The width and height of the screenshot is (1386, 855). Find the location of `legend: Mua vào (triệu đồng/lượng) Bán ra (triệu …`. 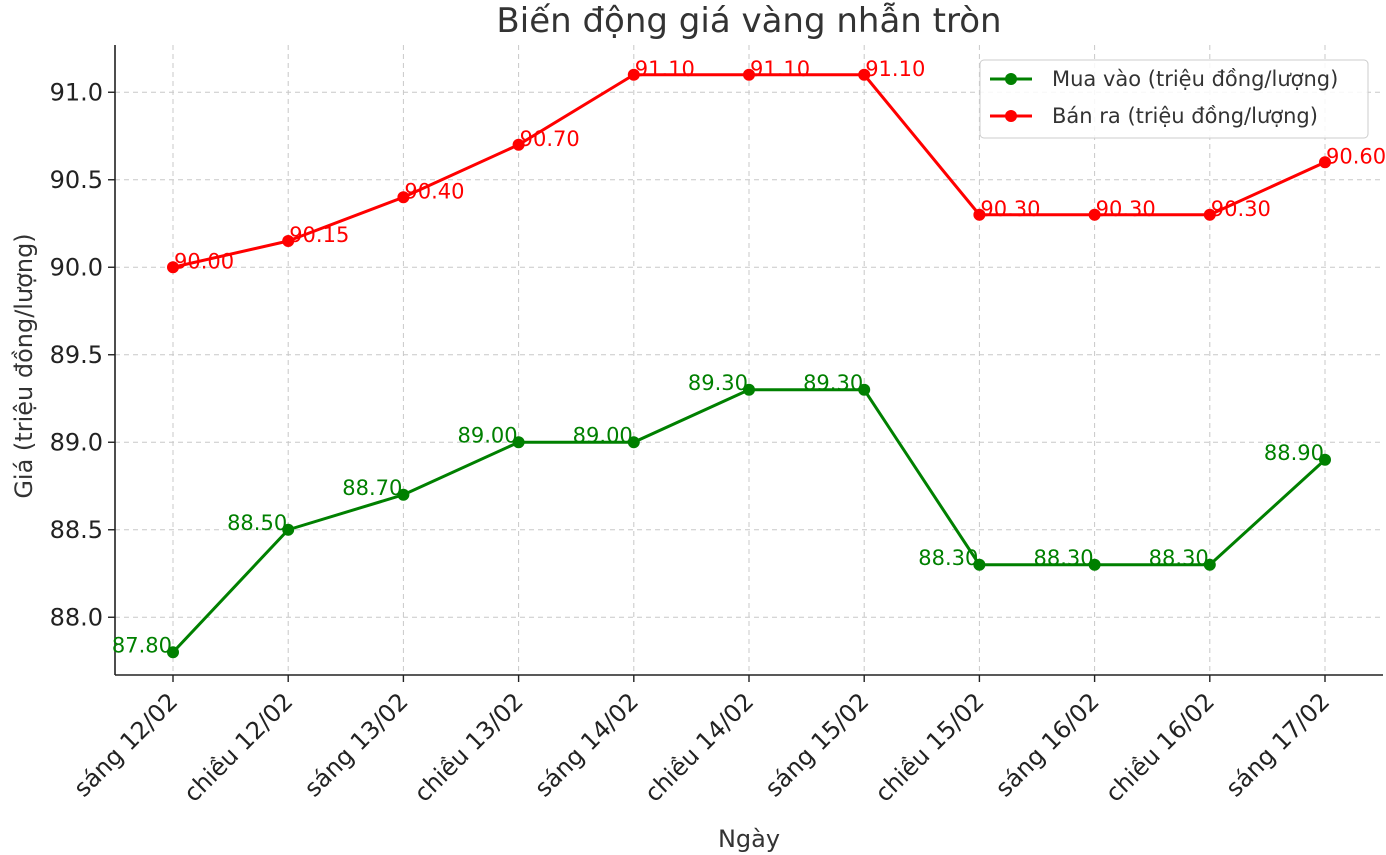

legend: Mua vào (triệu đồng/lượng) Bán ra (triệu … is located at coordinates (1174, 99).